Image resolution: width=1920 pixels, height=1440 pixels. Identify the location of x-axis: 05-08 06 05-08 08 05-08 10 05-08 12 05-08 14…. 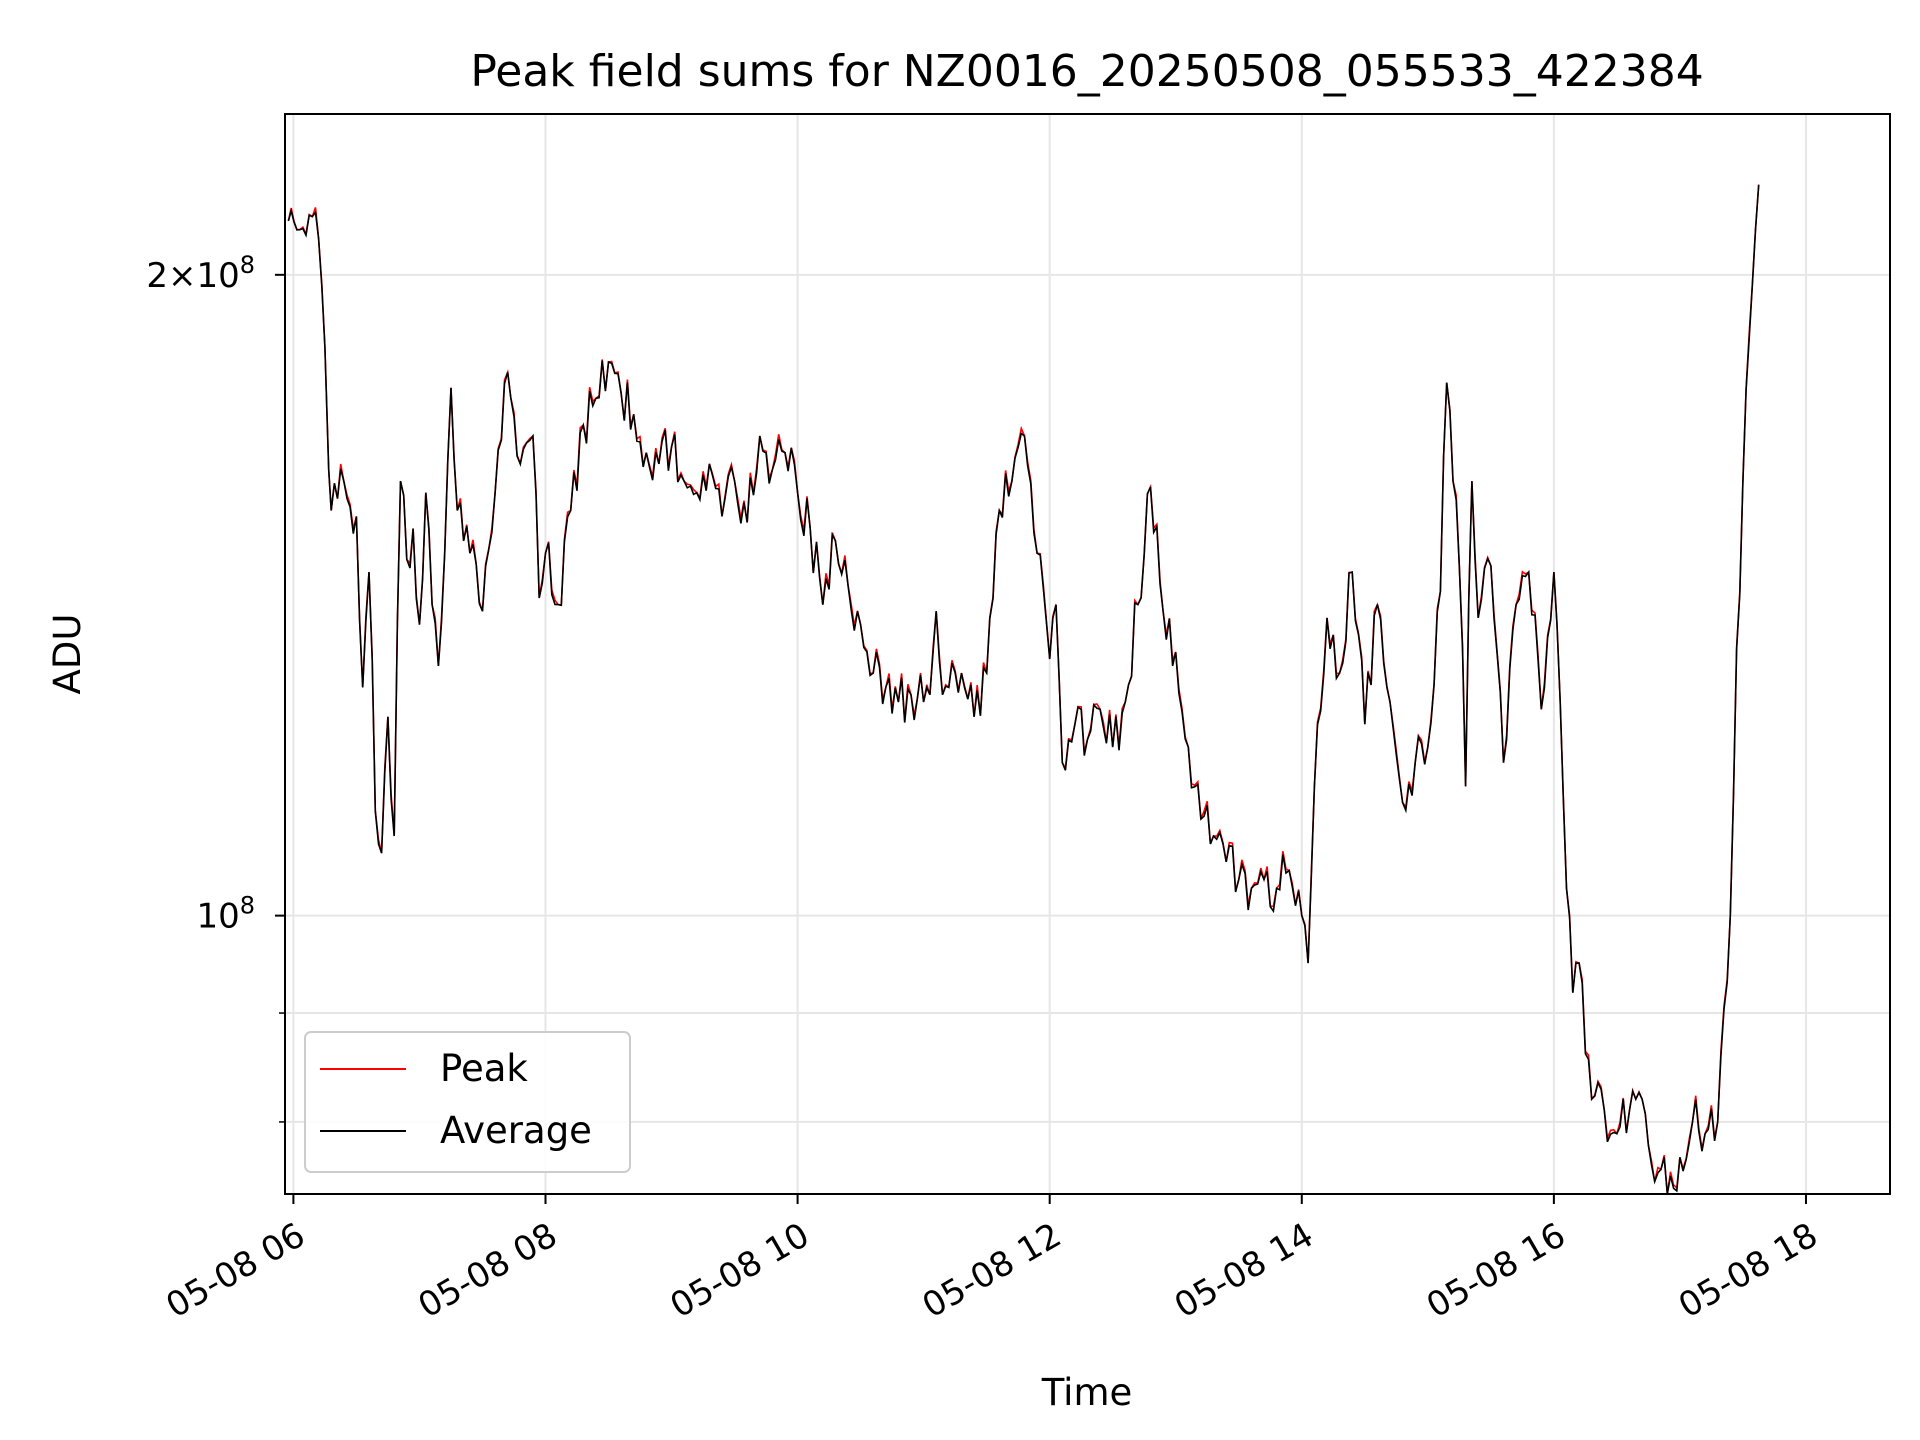
(992, 1260).